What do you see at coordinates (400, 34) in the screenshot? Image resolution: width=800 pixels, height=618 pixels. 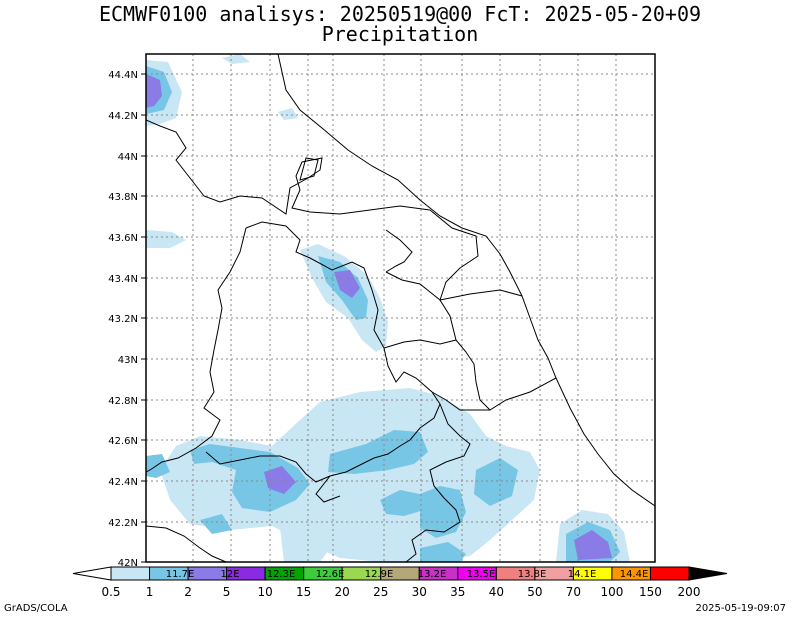 I see `map-subtitle: Precipitation` at bounding box center [400, 34].